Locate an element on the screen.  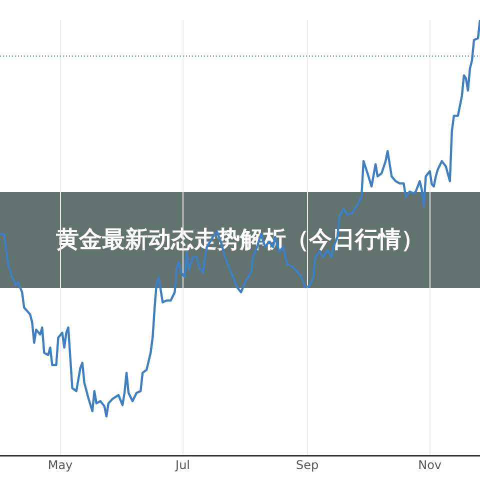
x-tick-label: Jul is located at coordinates (182, 465).